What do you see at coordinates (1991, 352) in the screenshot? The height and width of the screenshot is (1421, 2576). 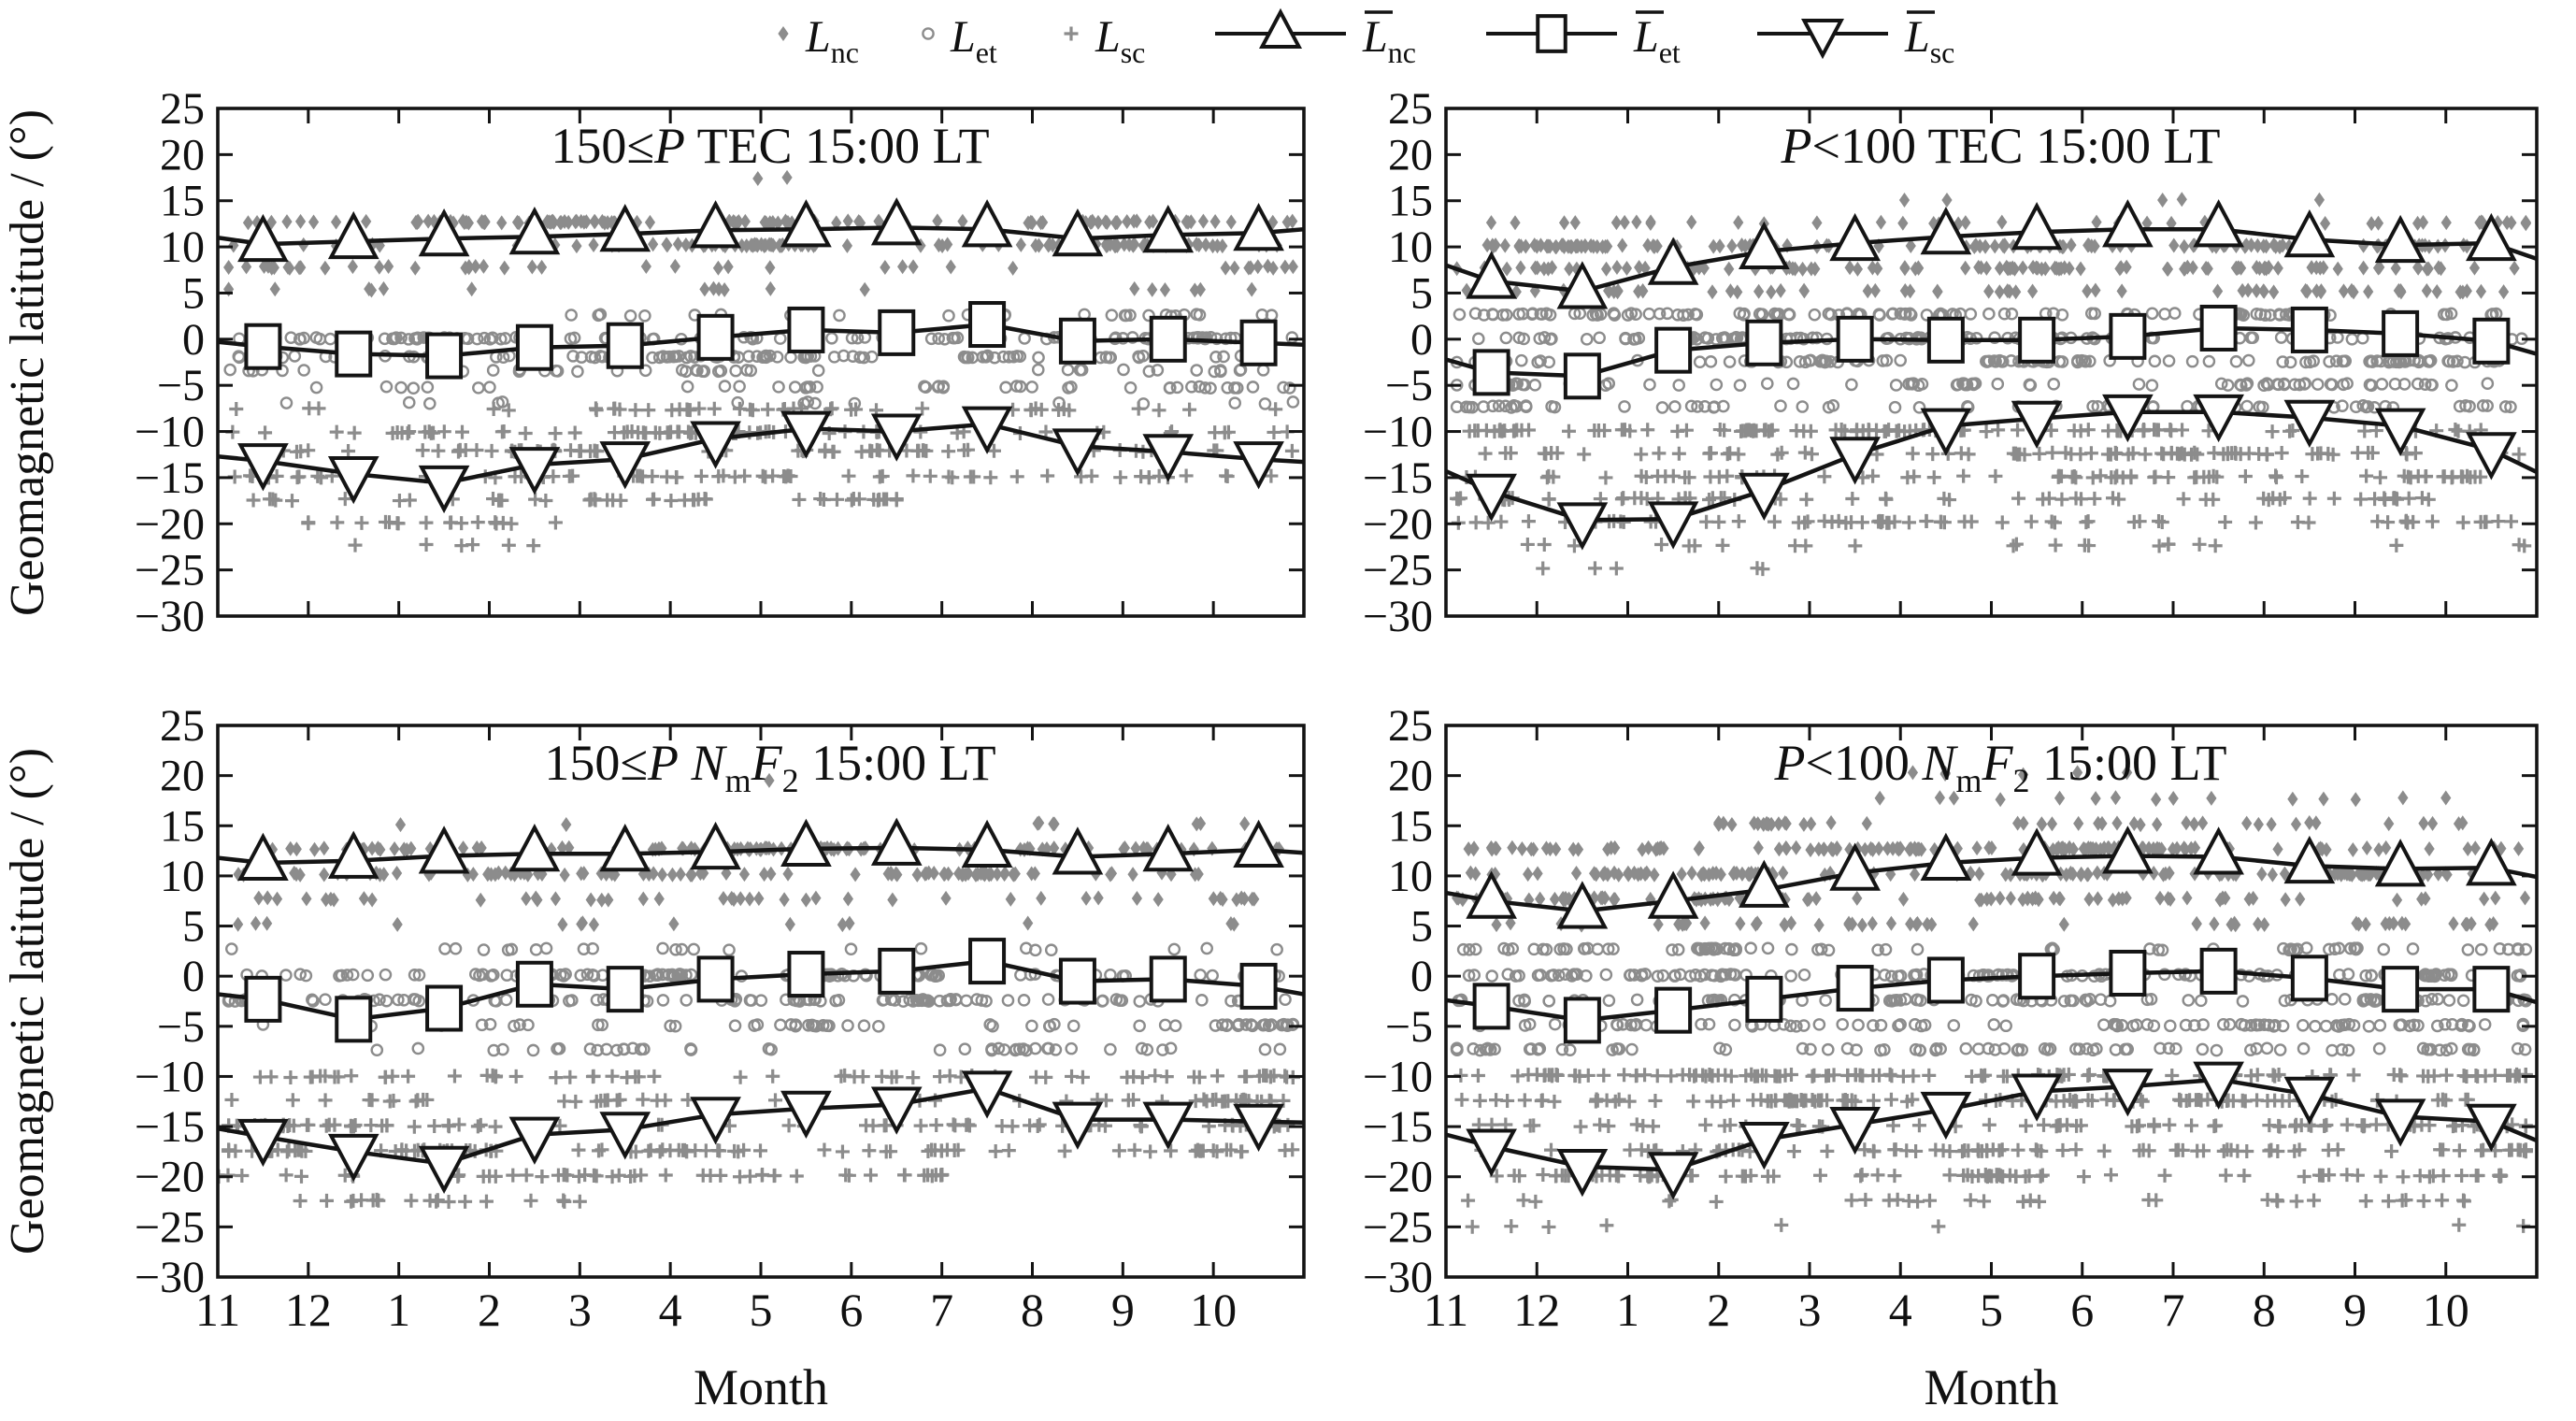 I see `mean-markers-Let_mean` at bounding box center [1991, 352].